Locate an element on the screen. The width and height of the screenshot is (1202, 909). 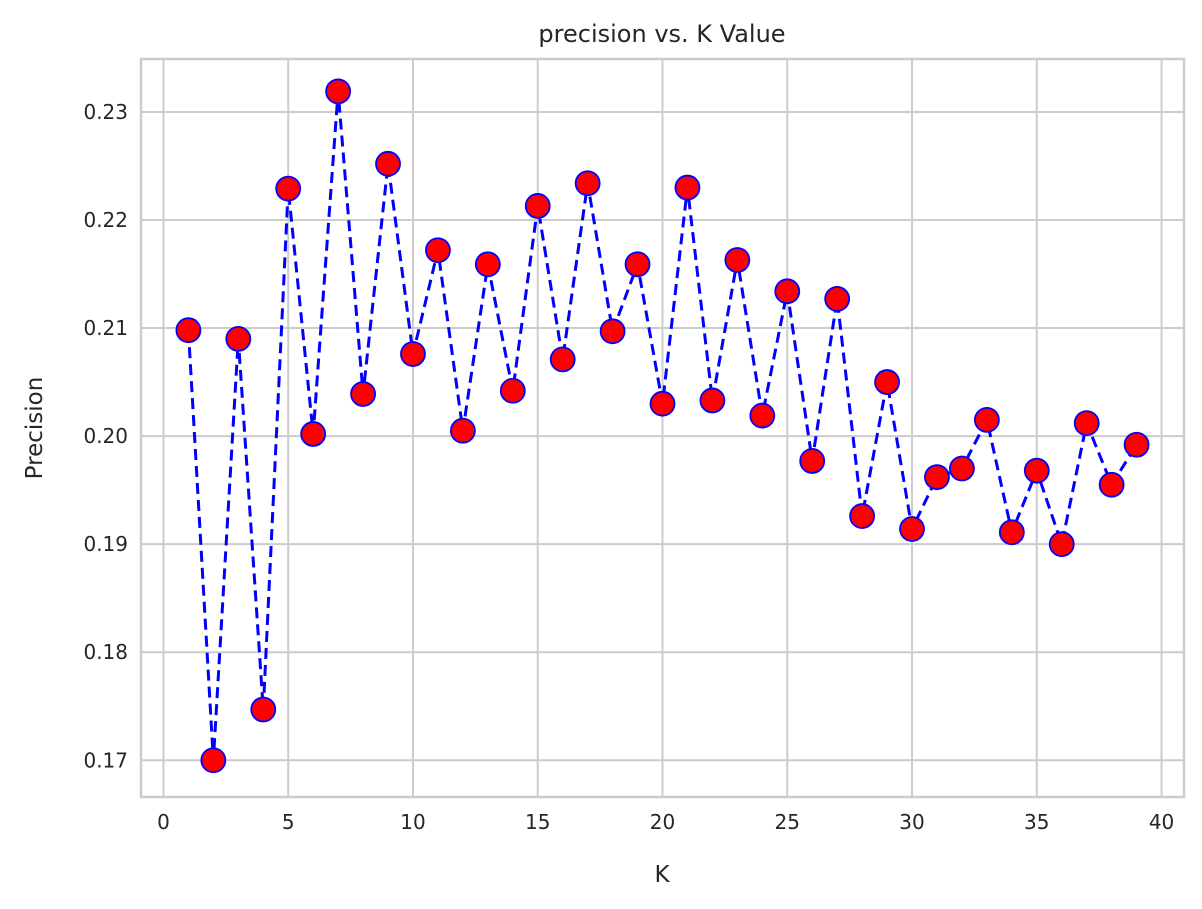
y-tick-label: 0.17 is located at coordinates (105, 760).